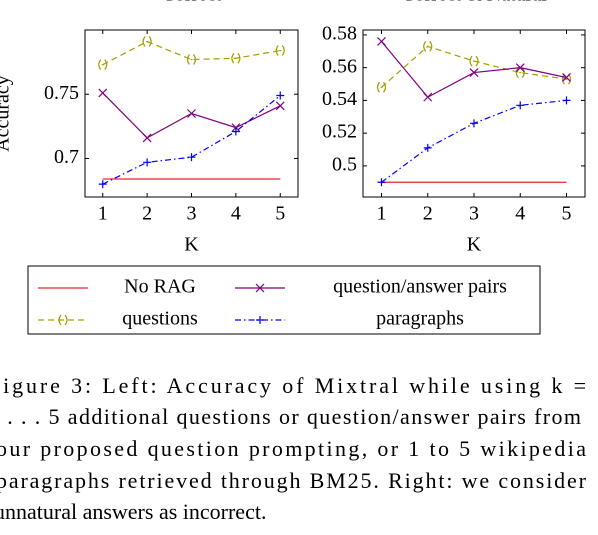 Image resolution: width=598 pixels, height=535 pixels. I want to click on y-tick-label: 0.54, so click(339, 99).